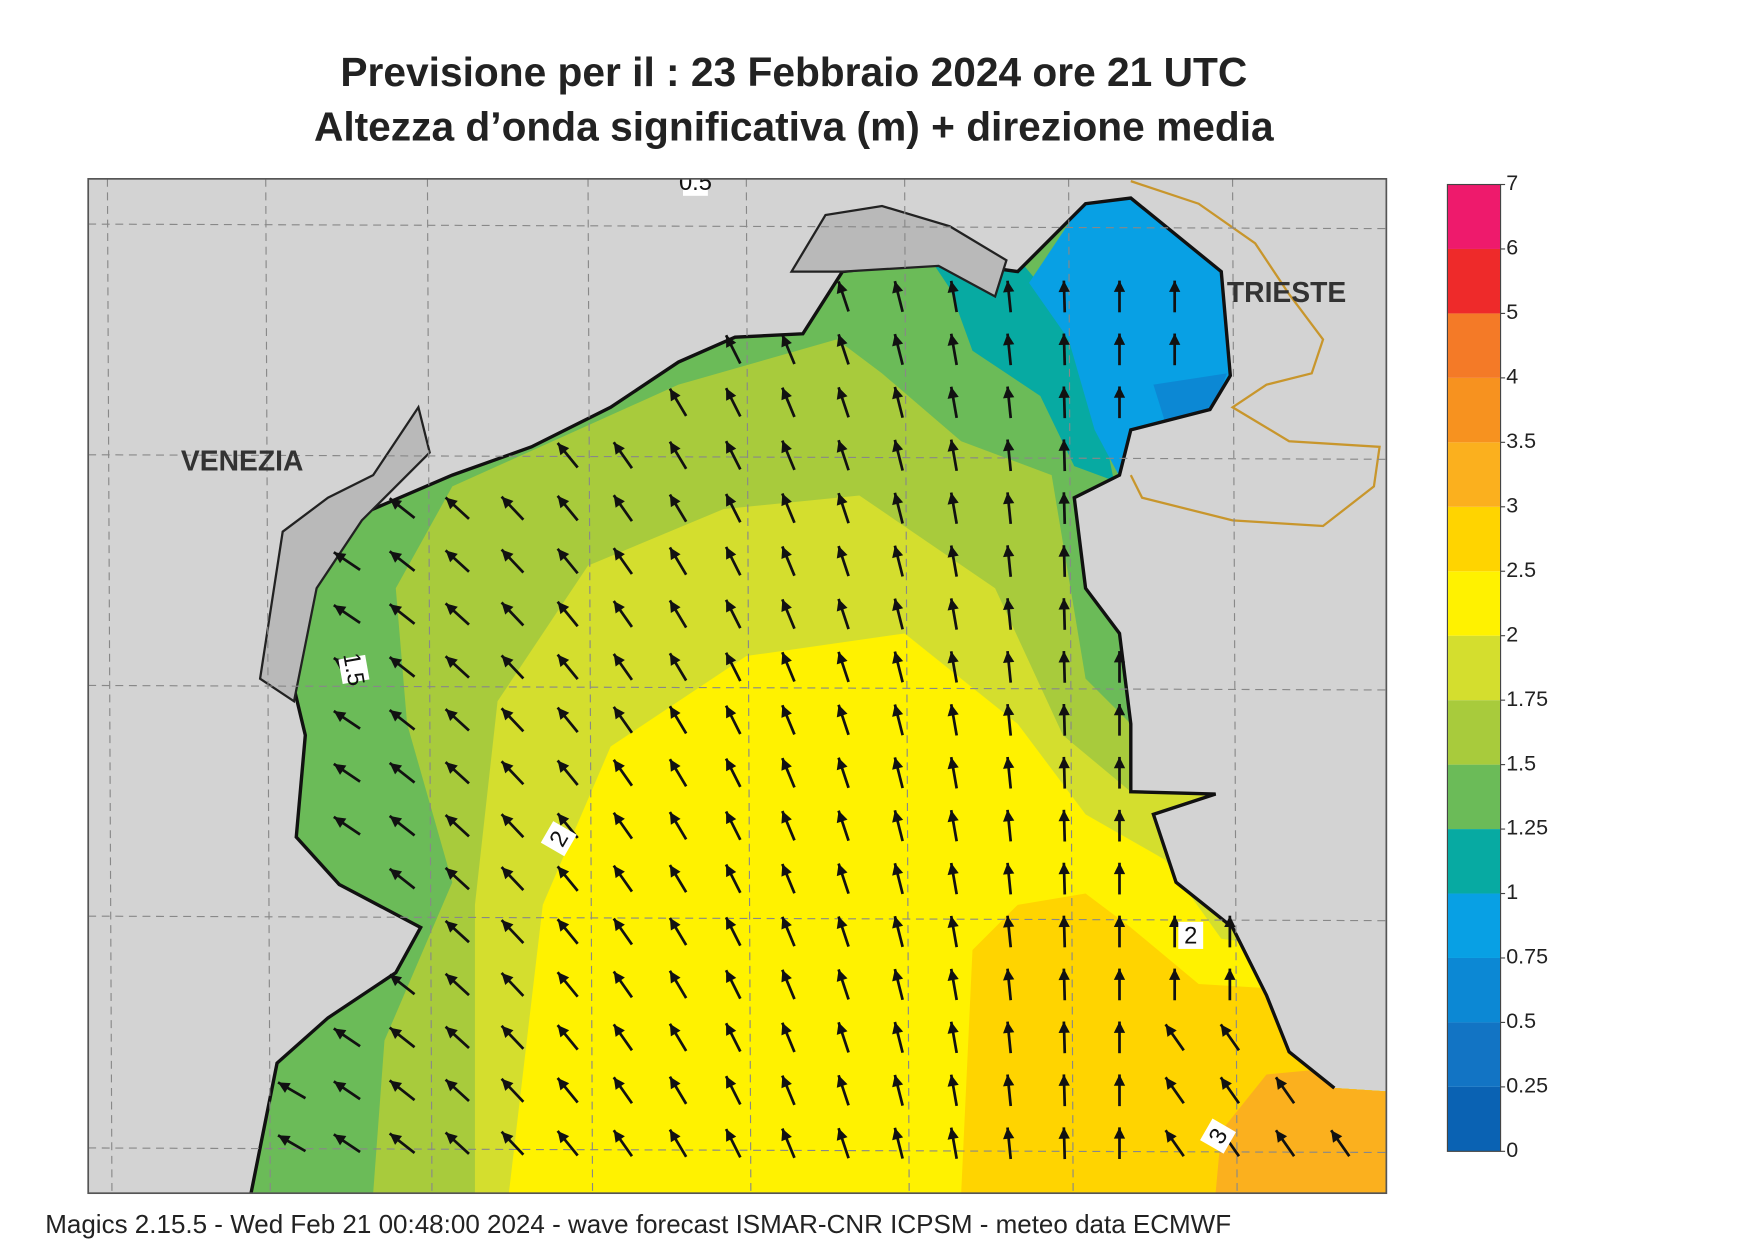 The image size is (1755, 1242). Describe the element at coordinates (242, 461) in the screenshot. I see `city-label: VENEZIA` at that location.